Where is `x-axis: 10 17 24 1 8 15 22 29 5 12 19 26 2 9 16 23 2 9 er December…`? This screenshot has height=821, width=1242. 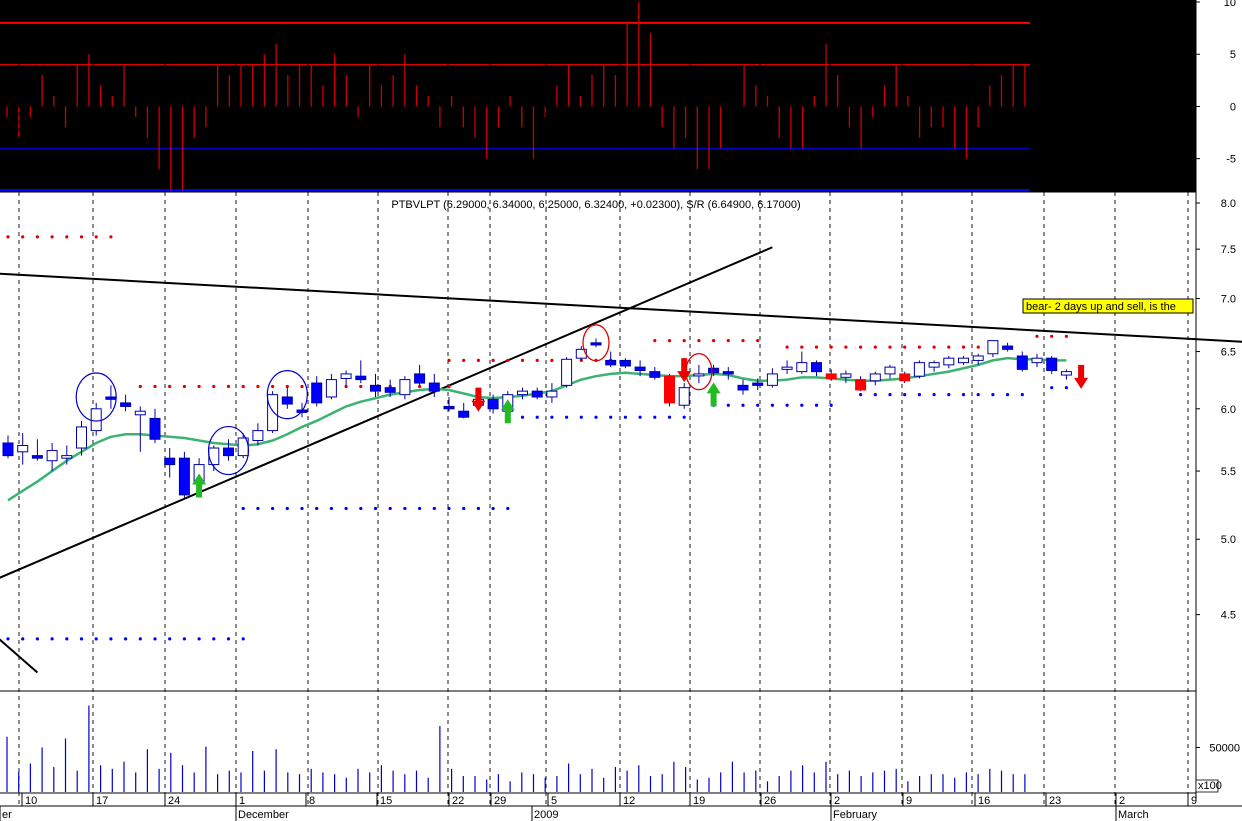
x-axis: 10 17 24 1 8 15 22 29 5 12 19 26 2 9 16 23 2 9 er December… is located at coordinates (621, 806).